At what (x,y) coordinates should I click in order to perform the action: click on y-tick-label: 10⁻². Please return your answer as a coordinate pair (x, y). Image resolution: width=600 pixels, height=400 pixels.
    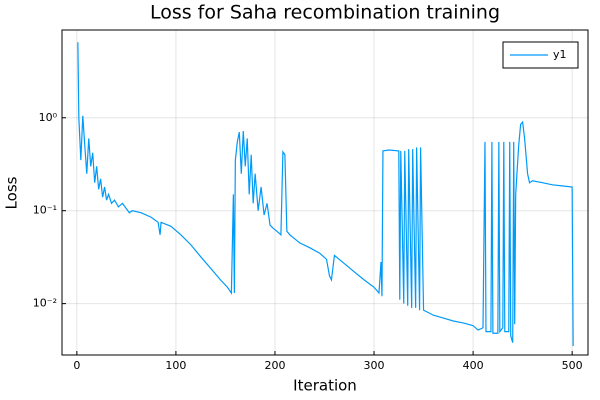
    Looking at the image, I should click on (45, 303).